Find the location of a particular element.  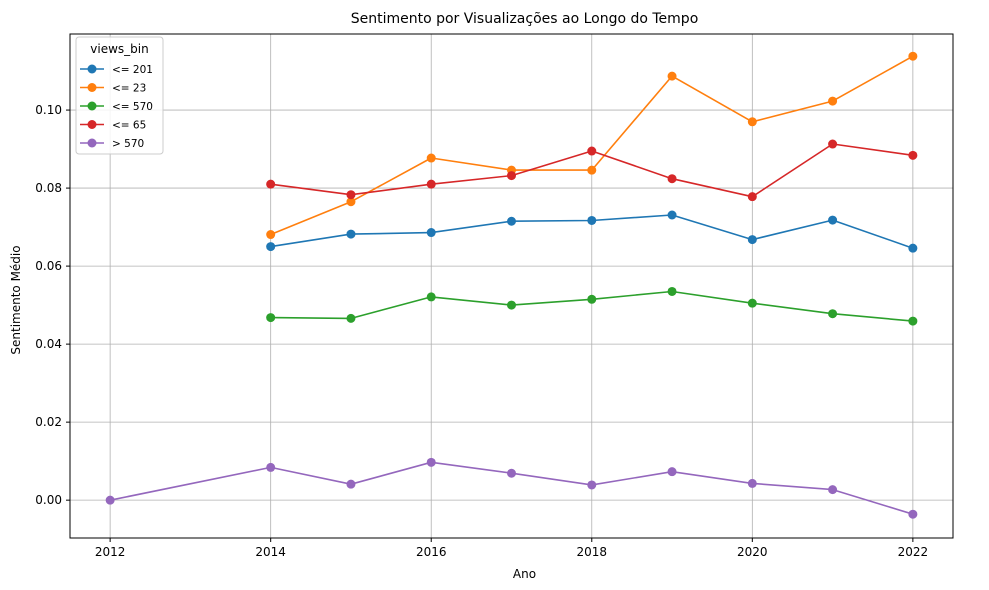

x-tick-label: 2012 is located at coordinates (110, 552).